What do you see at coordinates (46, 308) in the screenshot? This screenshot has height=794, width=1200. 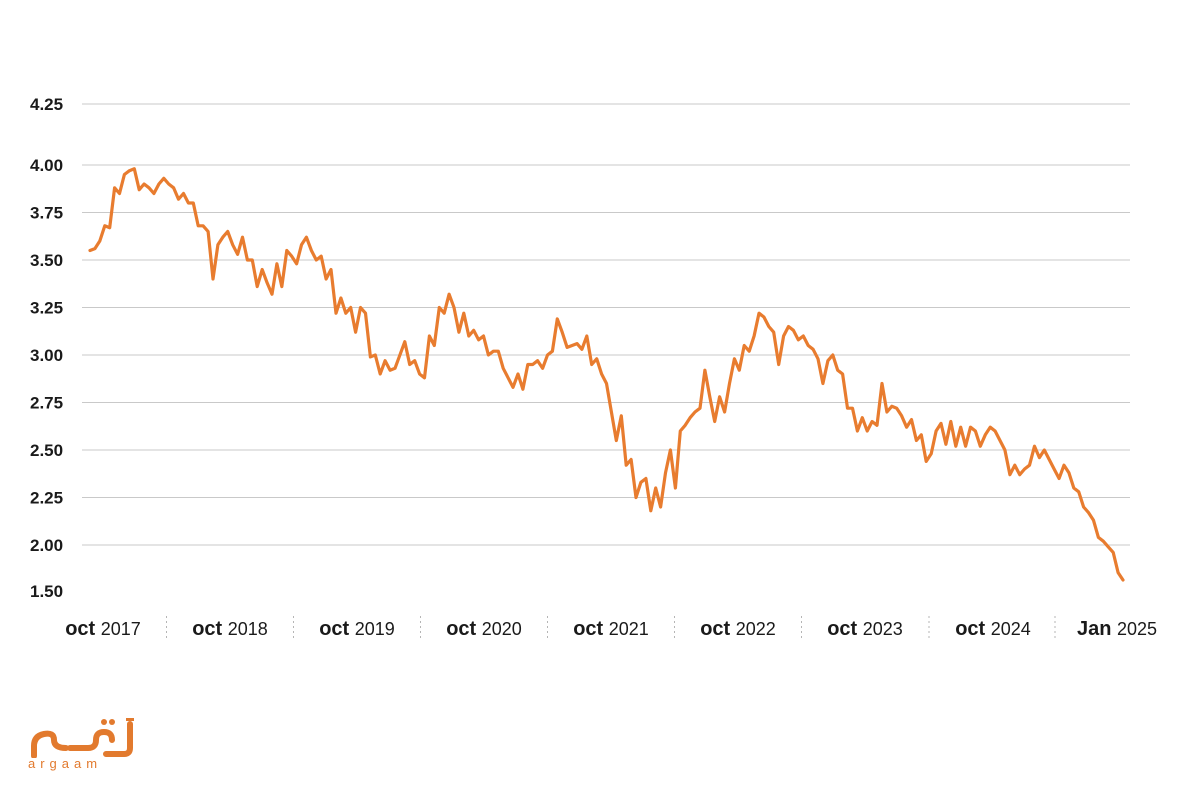 I see `y-tick-label: 3.25` at bounding box center [46, 308].